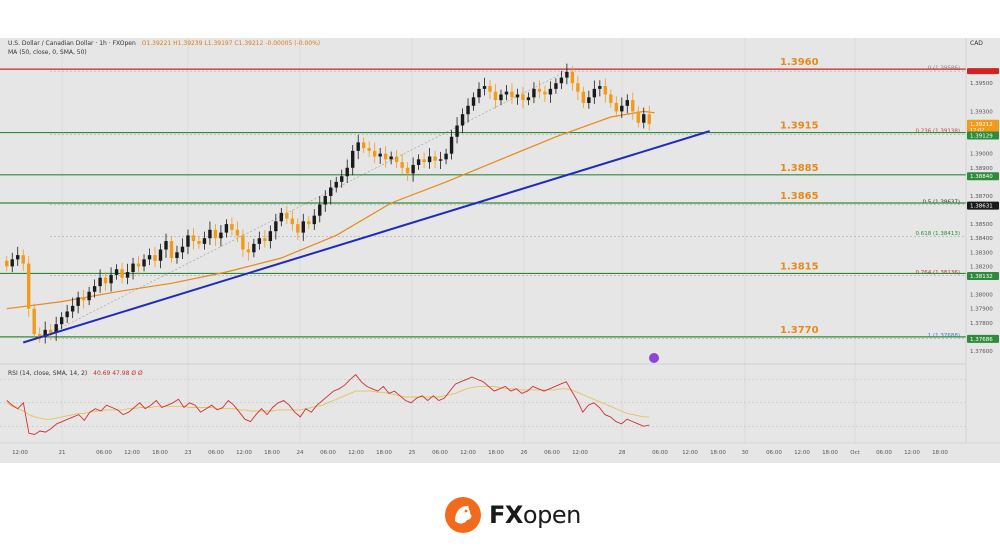 The width and height of the screenshot is (1000, 549). Describe the element at coordinates (976, 43) in the screenshot. I see `currency-label: CAD` at that location.